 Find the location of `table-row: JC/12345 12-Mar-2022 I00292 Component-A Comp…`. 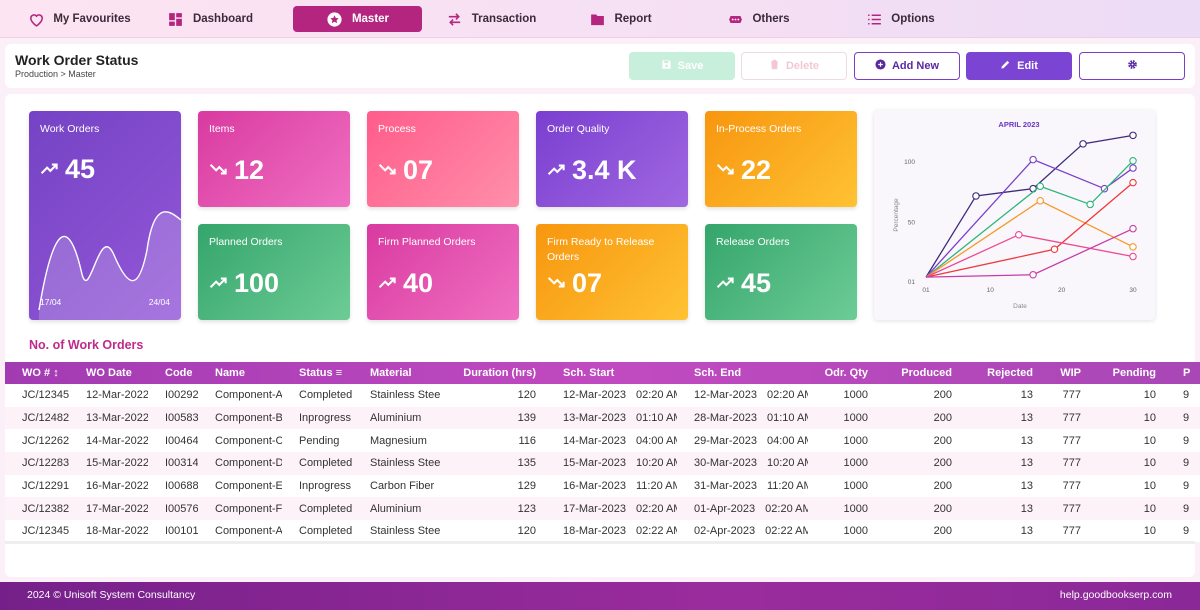

table-row: JC/12345 12-Mar-2022 I00292 Component-A Comp… is located at coordinates (602, 395).